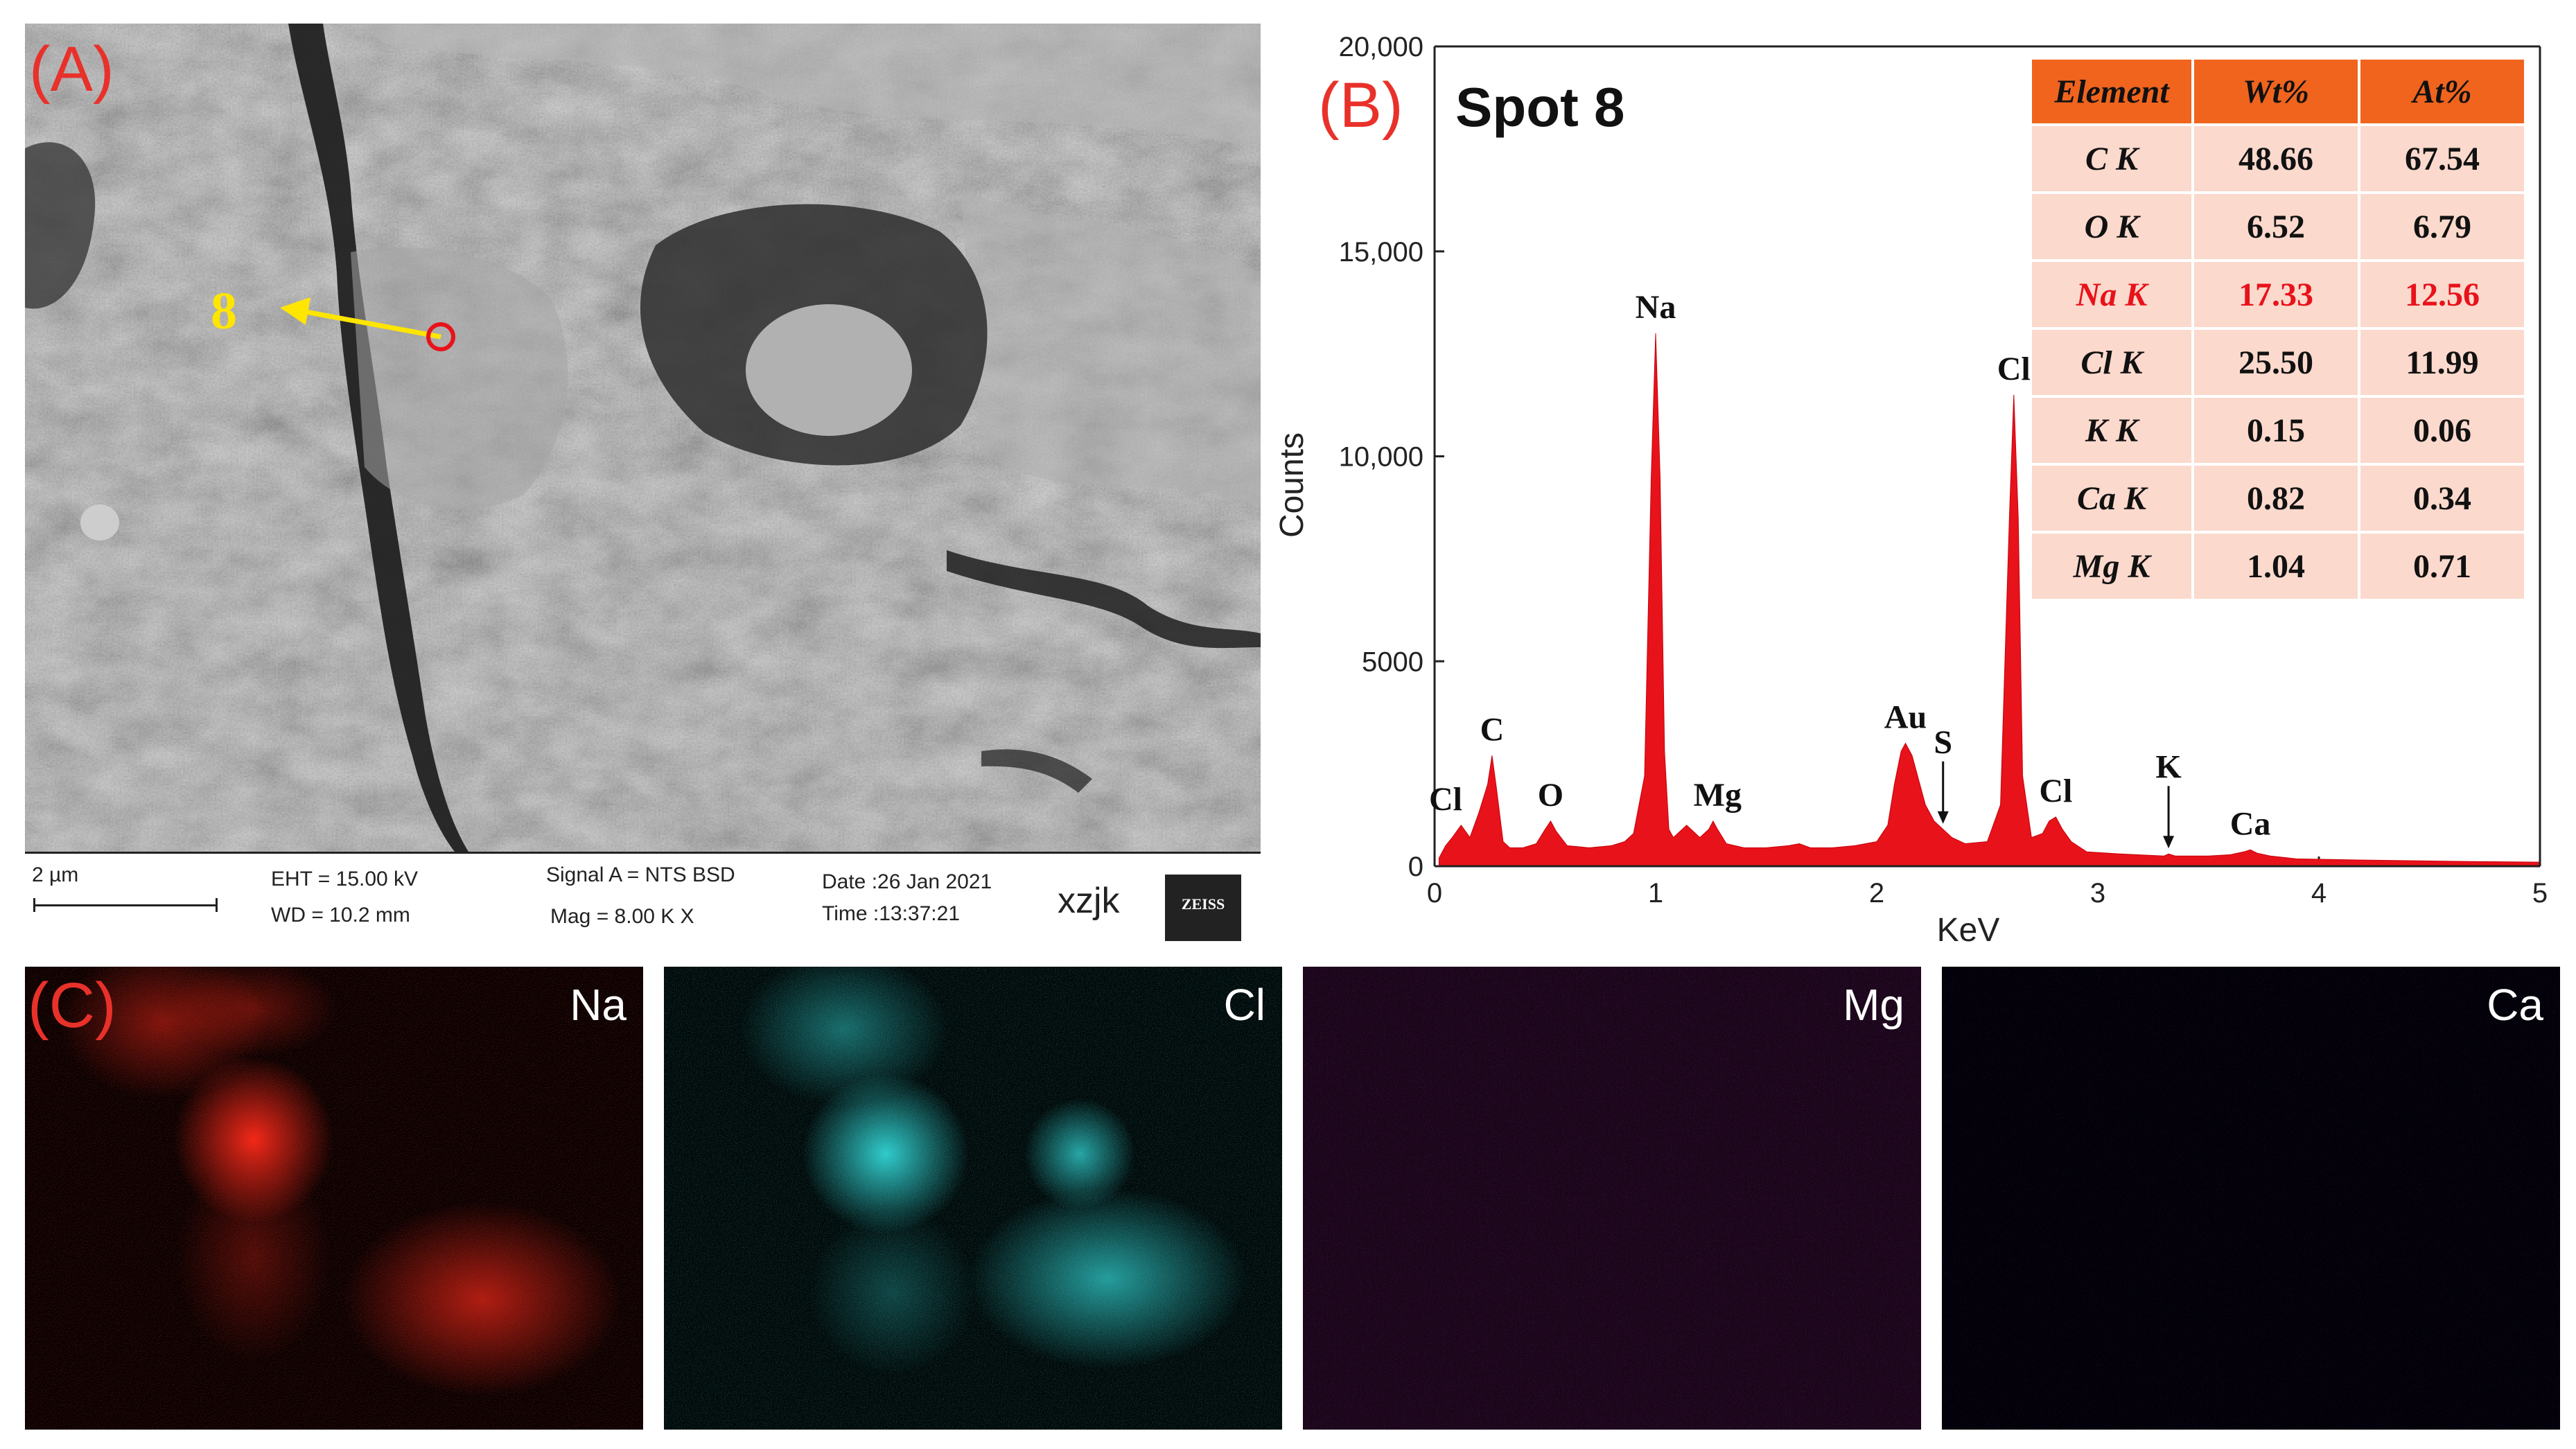  I want to click on table-row: C K 48.66 67.54, so click(2278, 159).